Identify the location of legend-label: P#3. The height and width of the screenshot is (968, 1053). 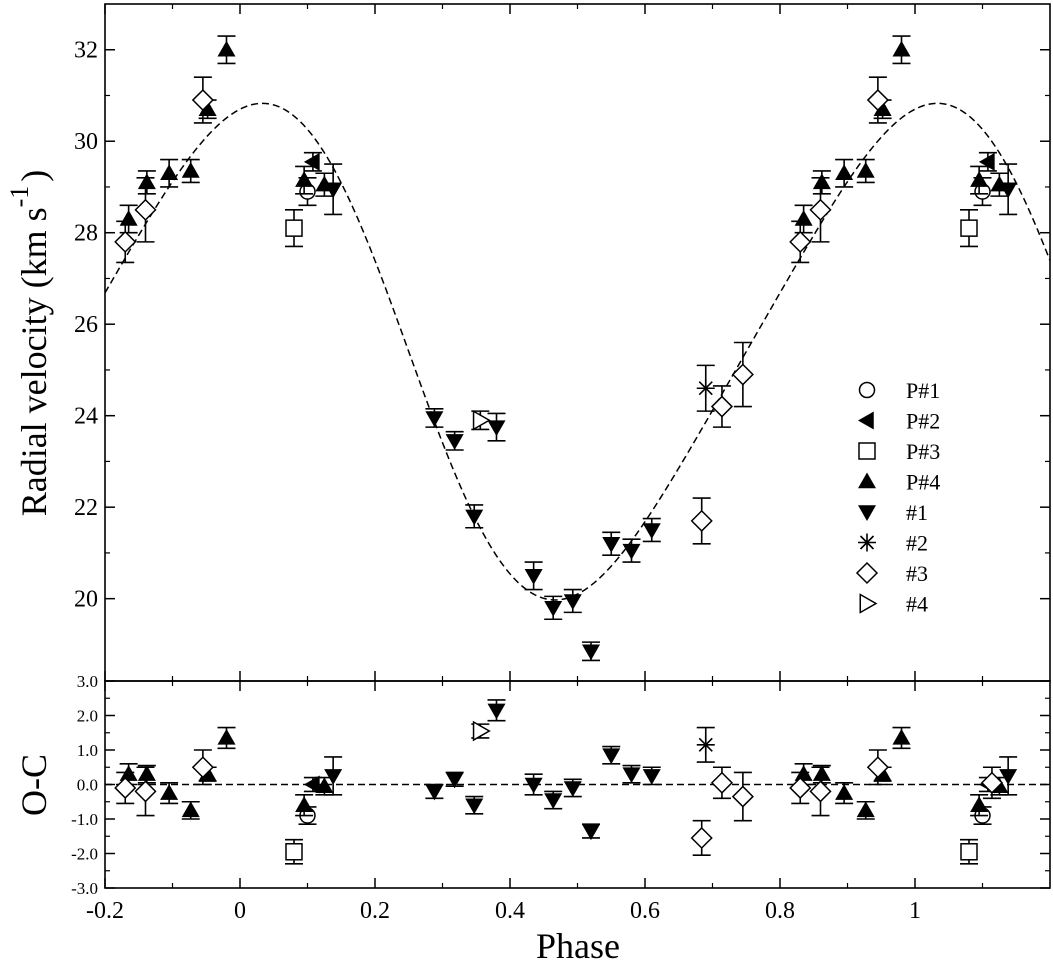
(923, 451).